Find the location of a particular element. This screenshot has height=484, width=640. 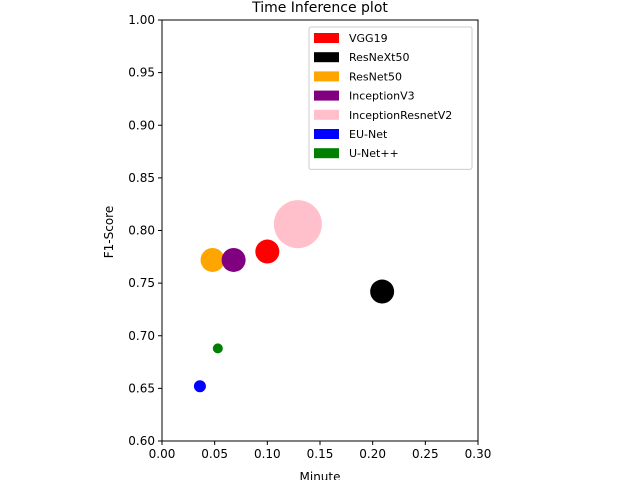

y-axis-ticks: 0.60 0.65 0.70 0.75 0.80 0.85 0.90 0.95 1.00 is located at coordinates (145, 230).